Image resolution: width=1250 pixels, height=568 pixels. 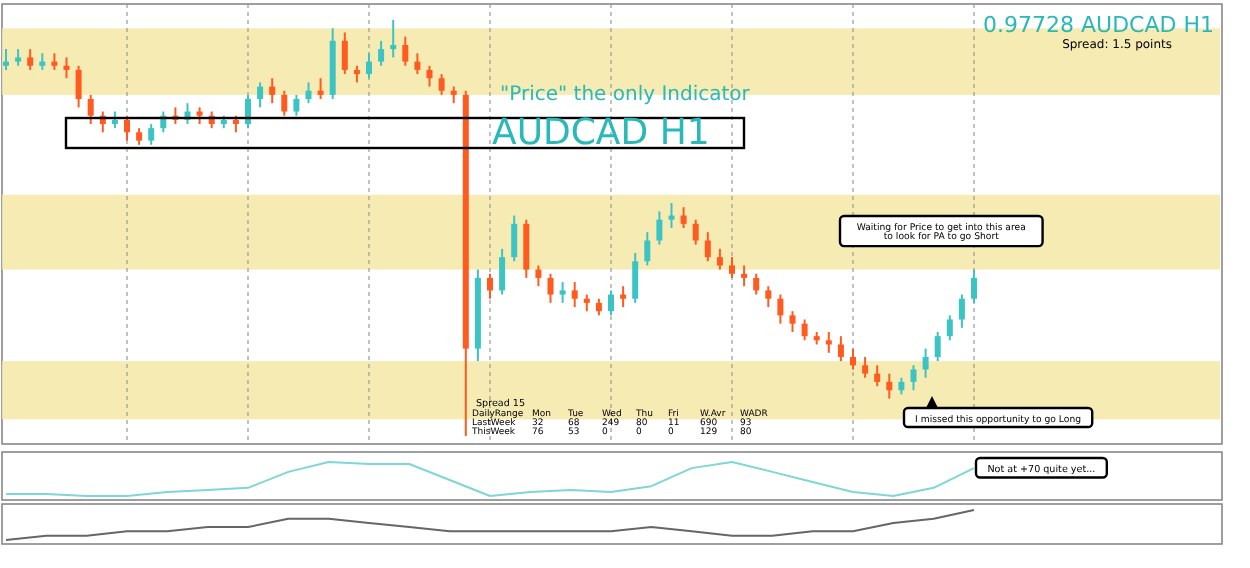 I want to click on annotation: "Price" the only Indicator, so click(x=626, y=95).